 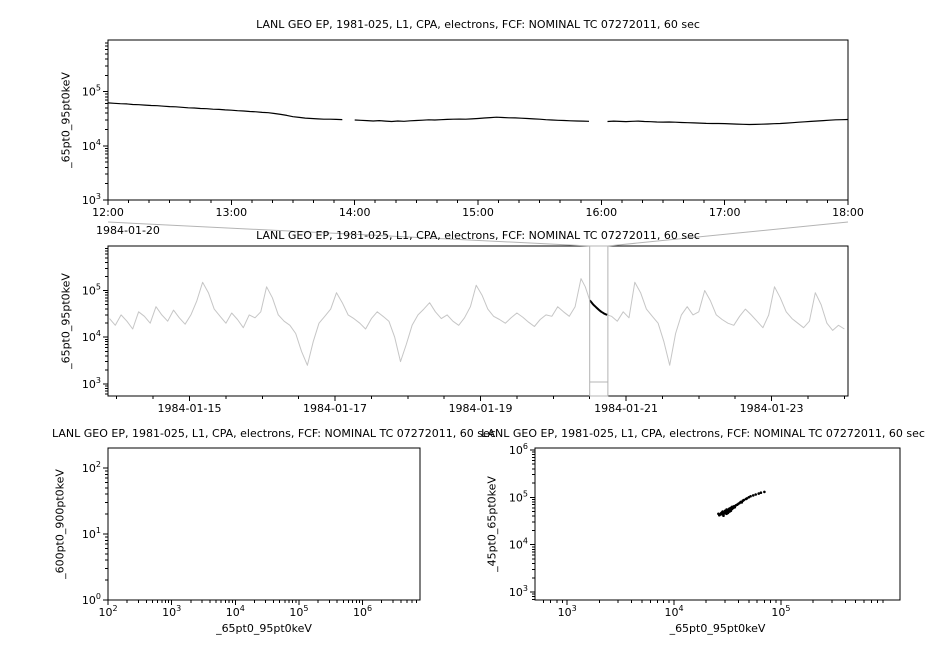 I want to click on tick-label: 10⁰, so click(x=91, y=599).